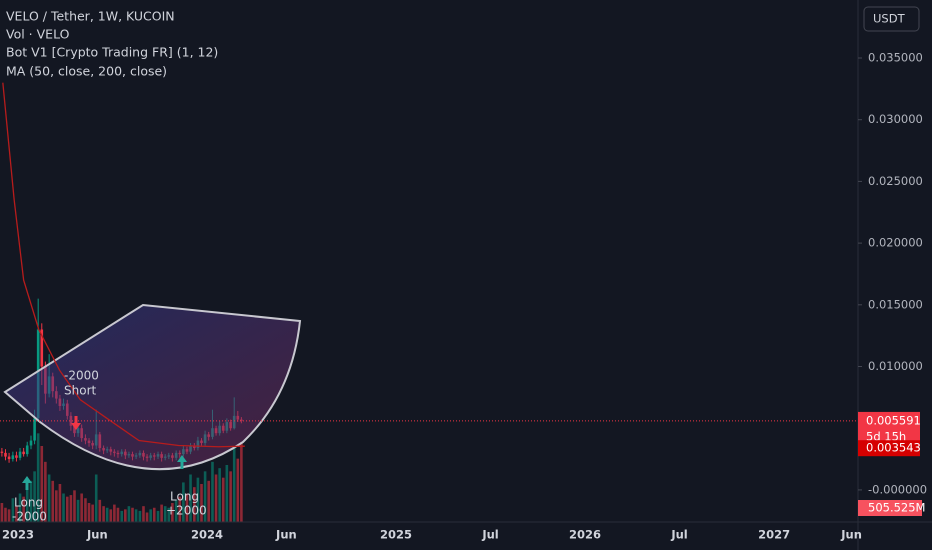  I want to click on volume-tag, so click(890, 508).